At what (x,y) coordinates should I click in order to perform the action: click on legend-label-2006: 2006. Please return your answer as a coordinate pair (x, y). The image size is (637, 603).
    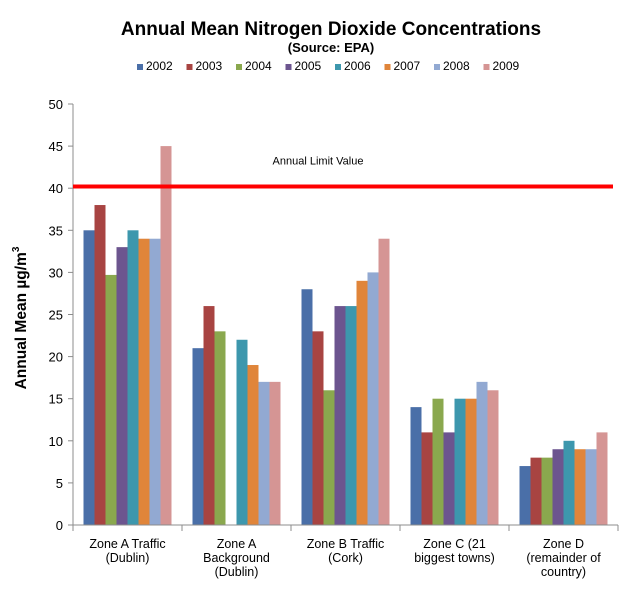
    Looking at the image, I should click on (357, 66).